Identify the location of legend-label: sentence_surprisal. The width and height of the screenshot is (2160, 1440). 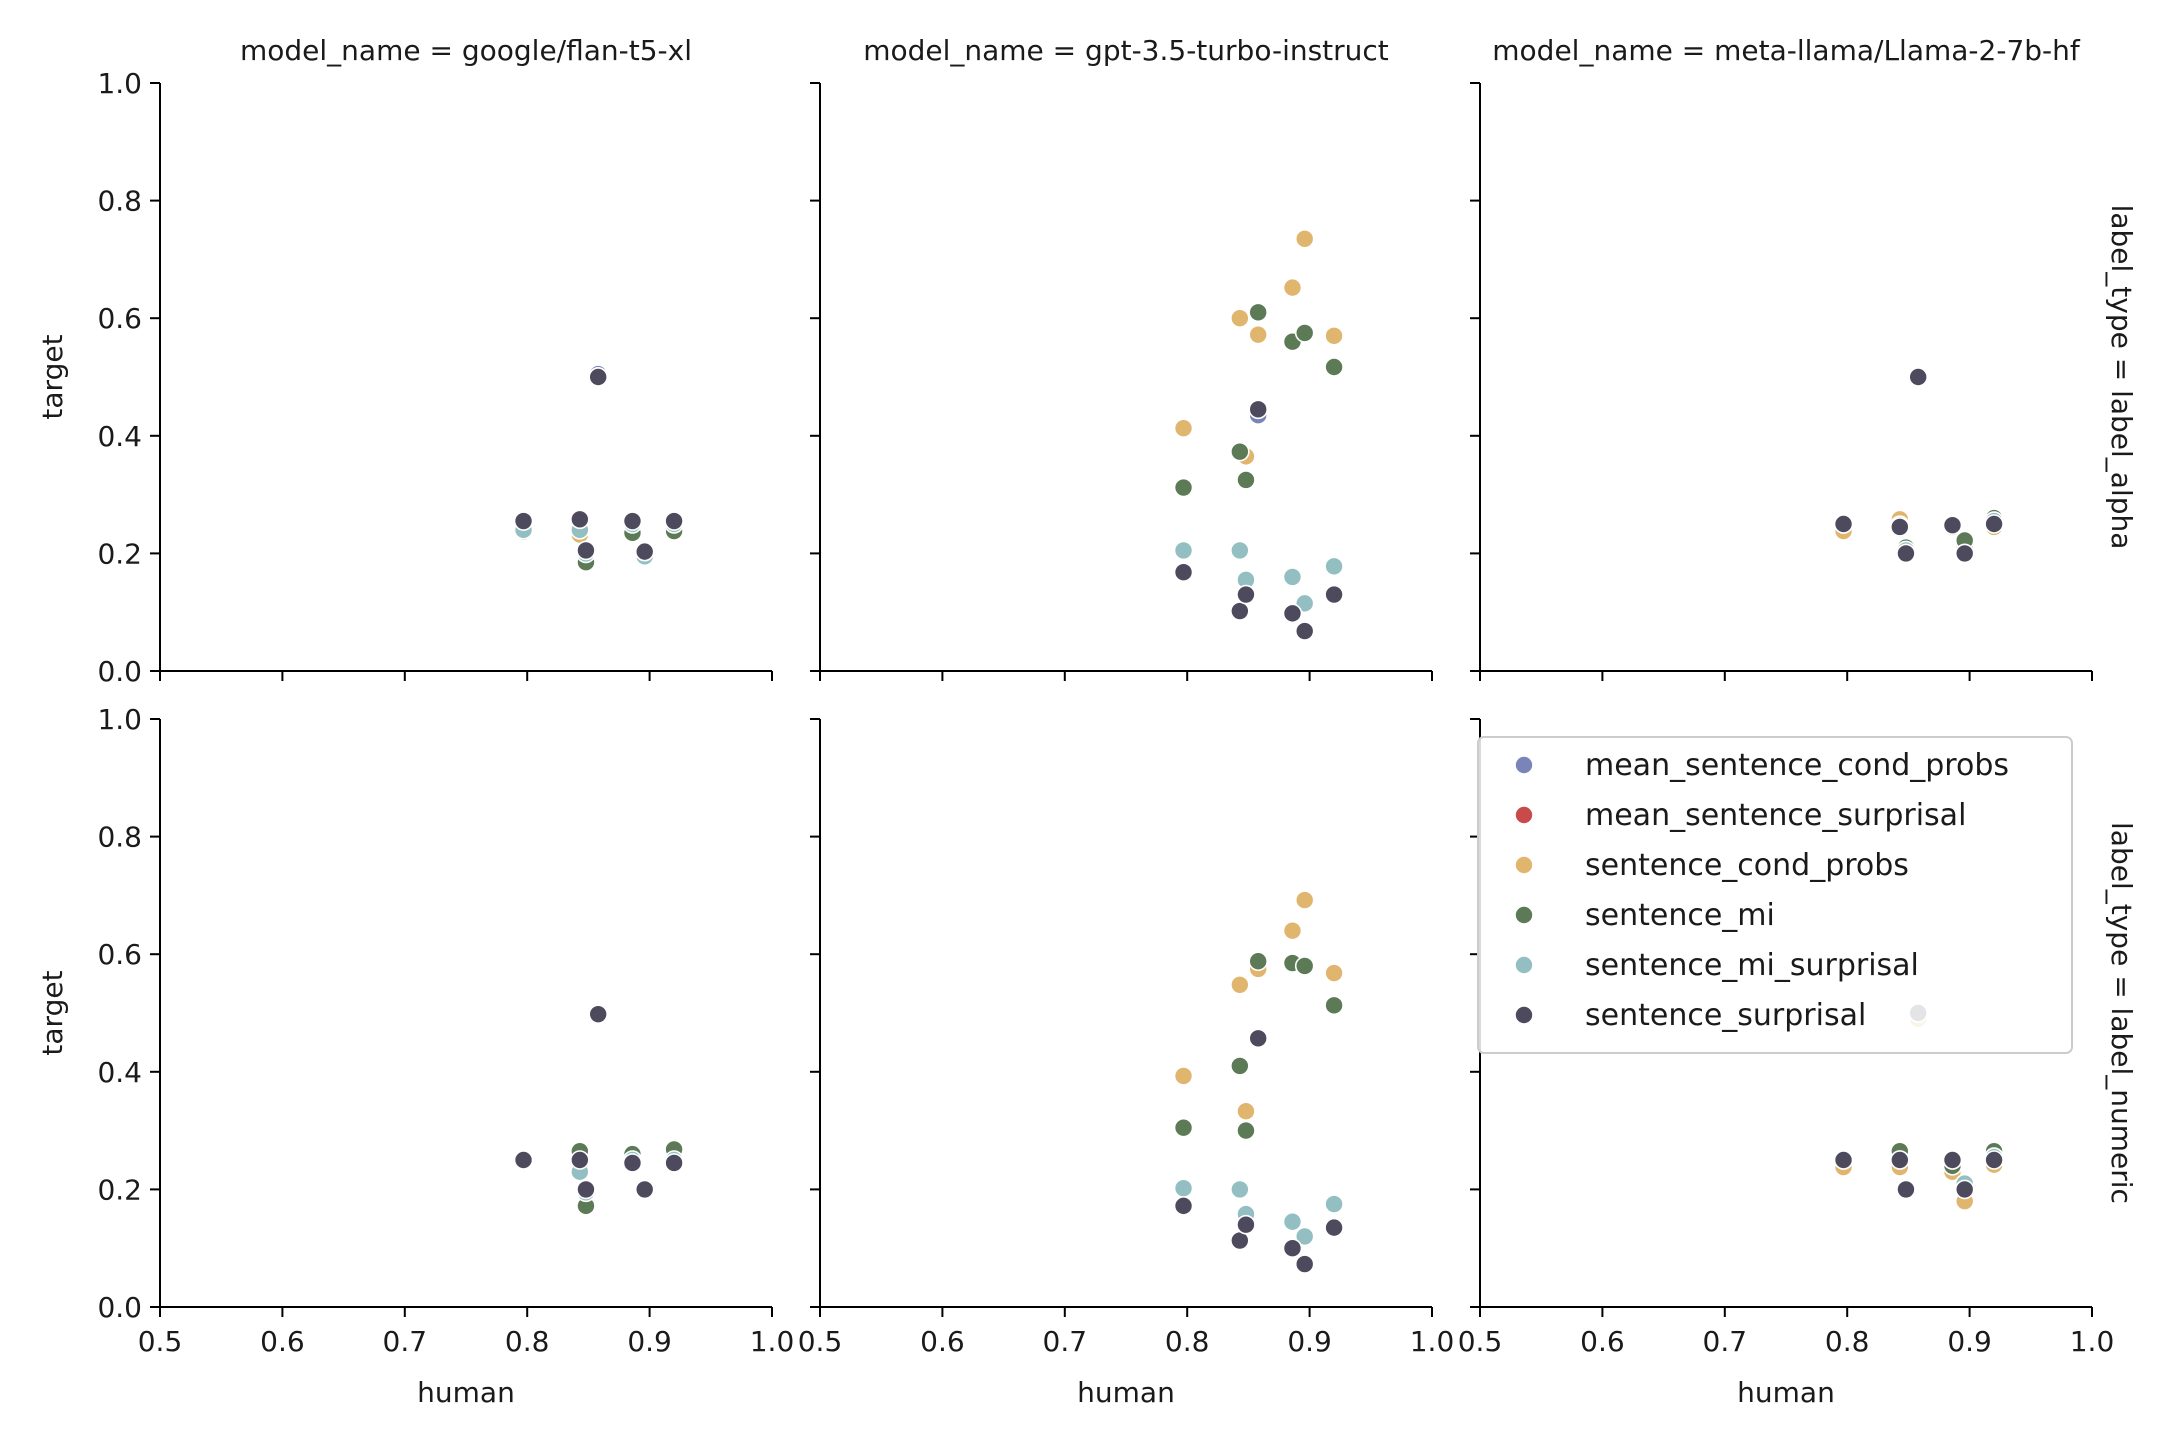
(1725, 1015).